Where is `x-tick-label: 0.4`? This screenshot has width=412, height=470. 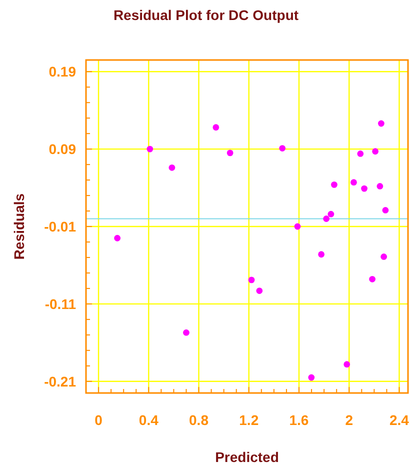 x-tick-label: 0.4 is located at coordinates (148, 420).